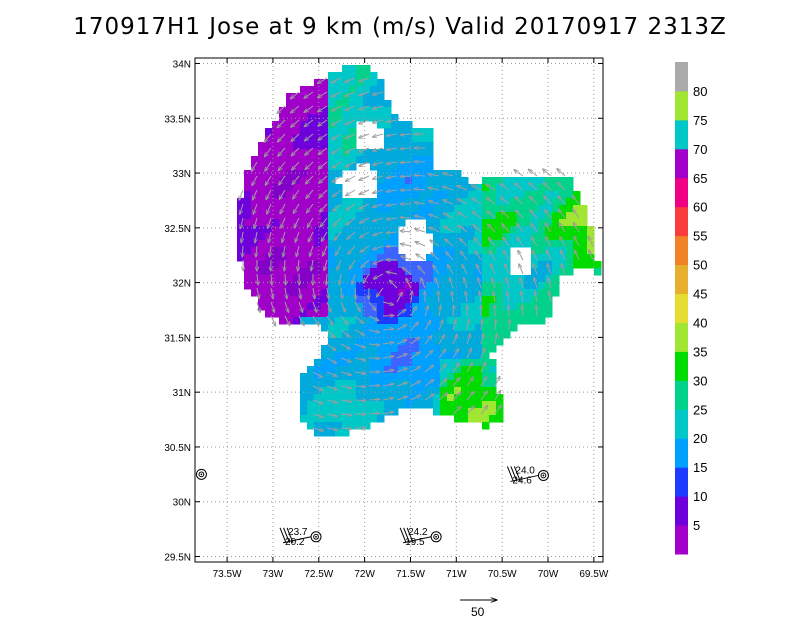  Describe the element at coordinates (418, 532) in the screenshot. I see `station-label: 24.2` at that location.